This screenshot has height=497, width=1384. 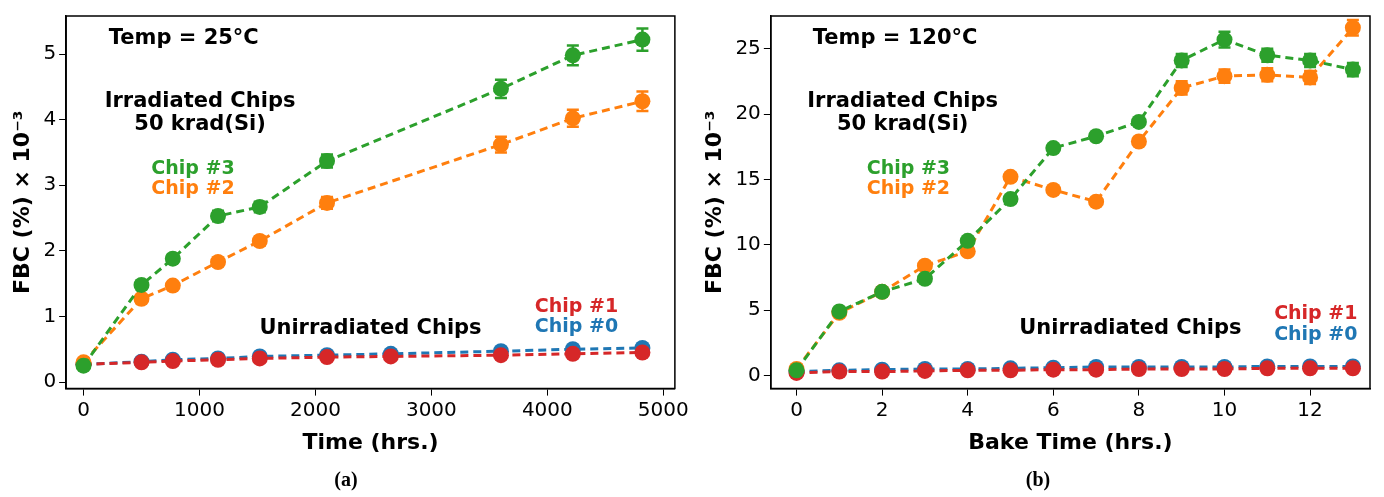 I want to click on x-tick-label: 1000, so click(x=199, y=408).